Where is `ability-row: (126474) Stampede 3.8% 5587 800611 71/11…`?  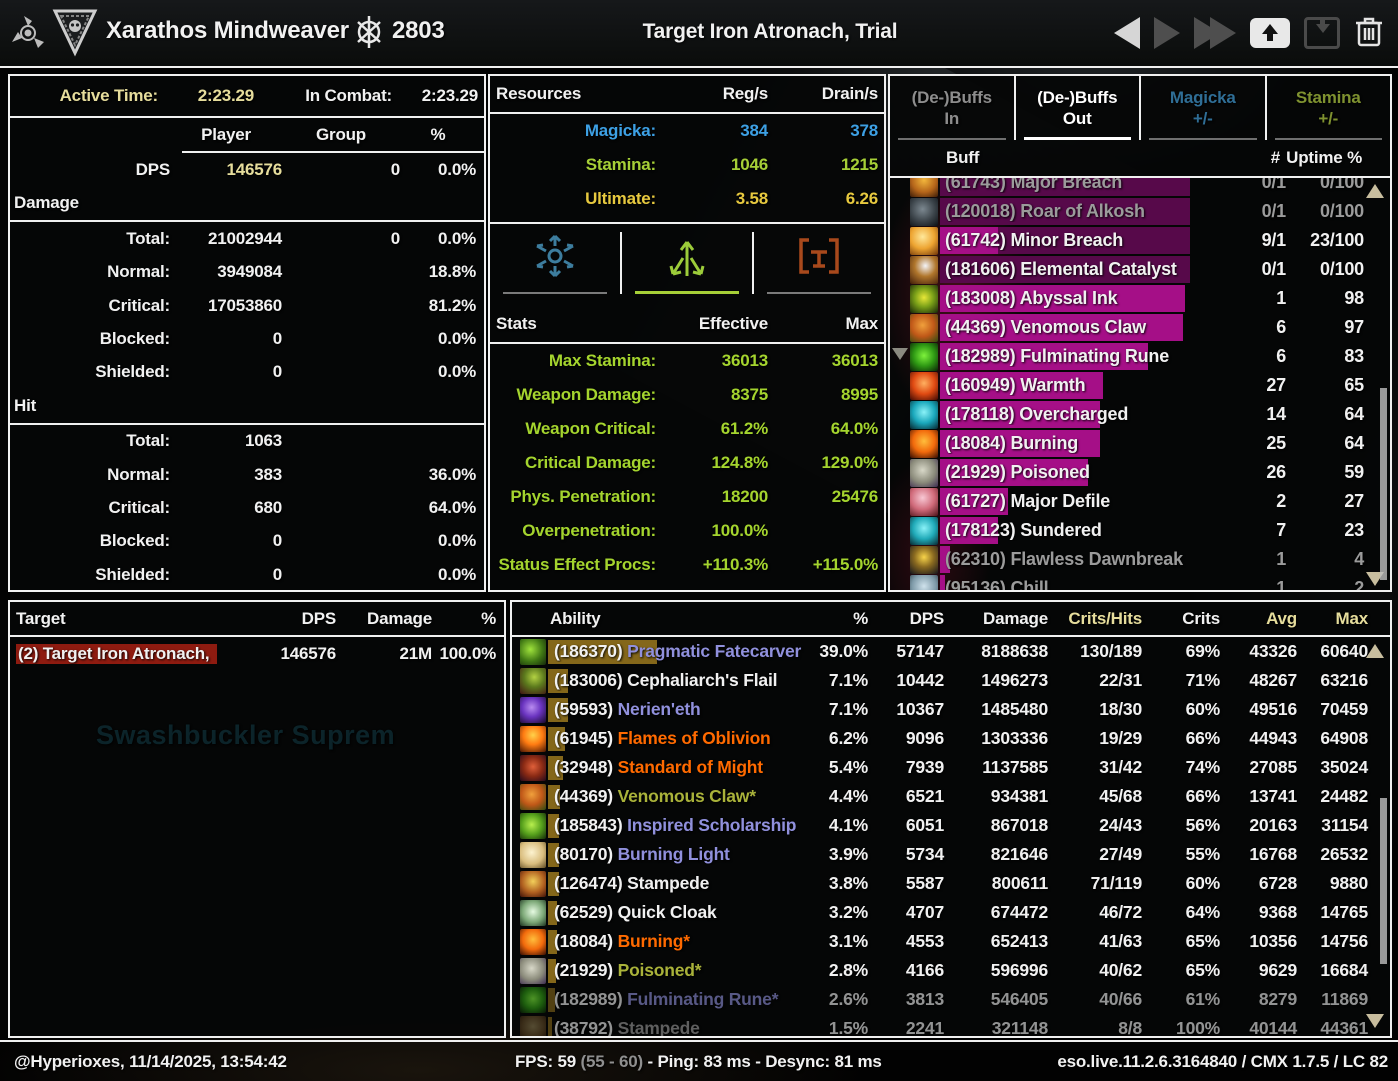
ability-row: (126474) Stampede 3.8% 5587 800611 71/11… is located at coordinates (951, 883).